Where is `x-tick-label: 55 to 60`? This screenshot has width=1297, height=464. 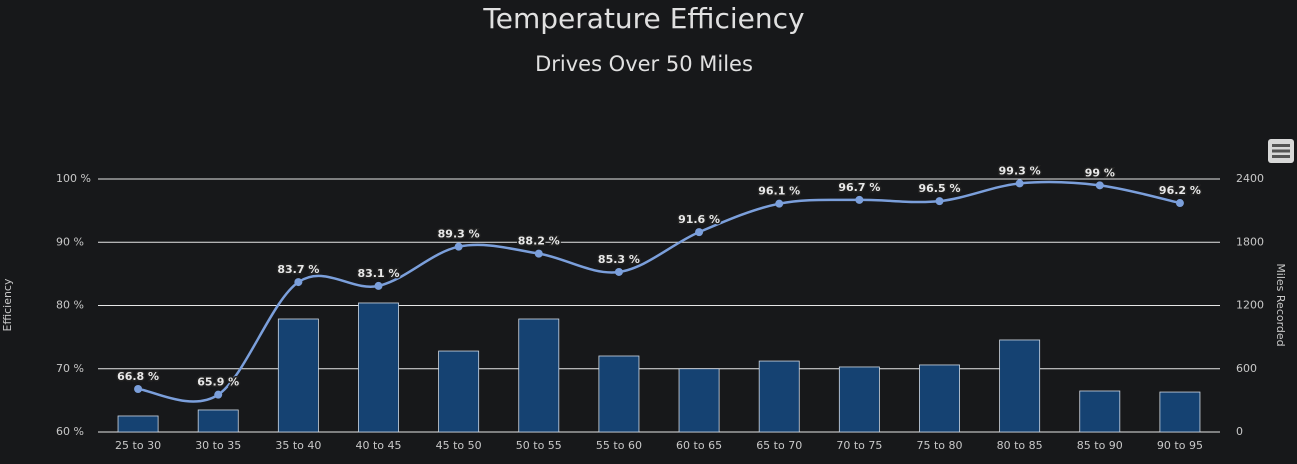 x-tick-label: 55 to 60 is located at coordinates (619, 445).